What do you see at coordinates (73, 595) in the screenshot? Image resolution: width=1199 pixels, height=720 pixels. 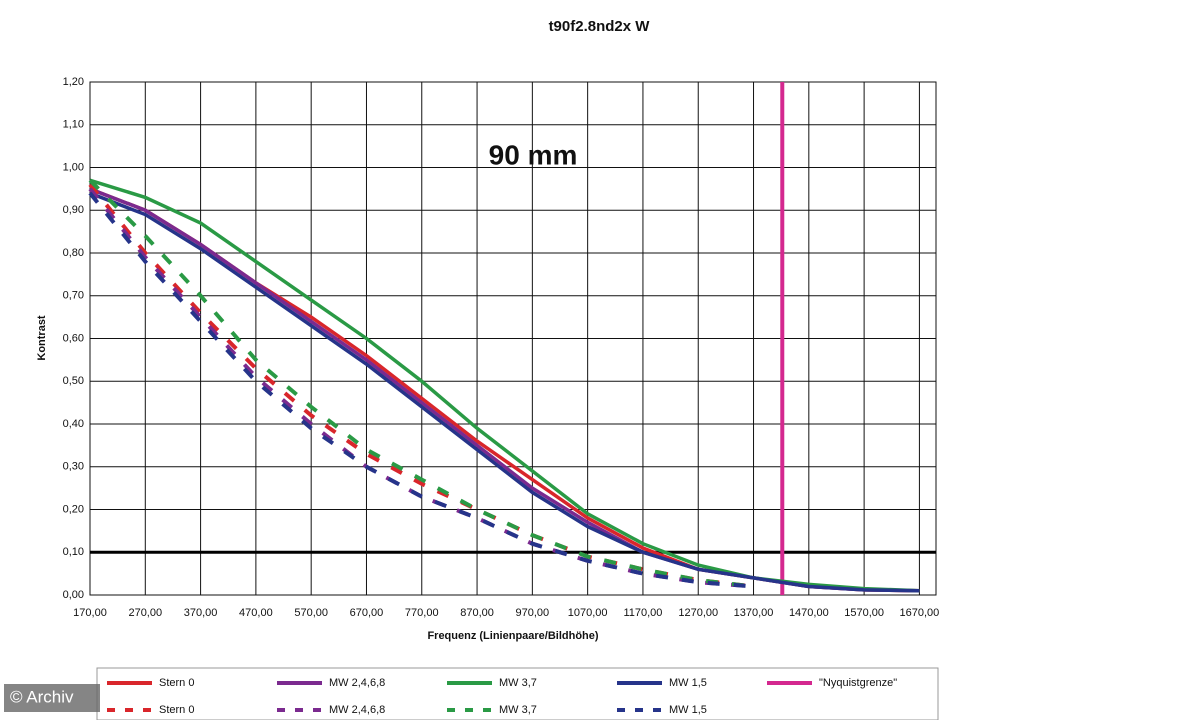 I see `y-tick-label: 0,00` at bounding box center [73, 595].